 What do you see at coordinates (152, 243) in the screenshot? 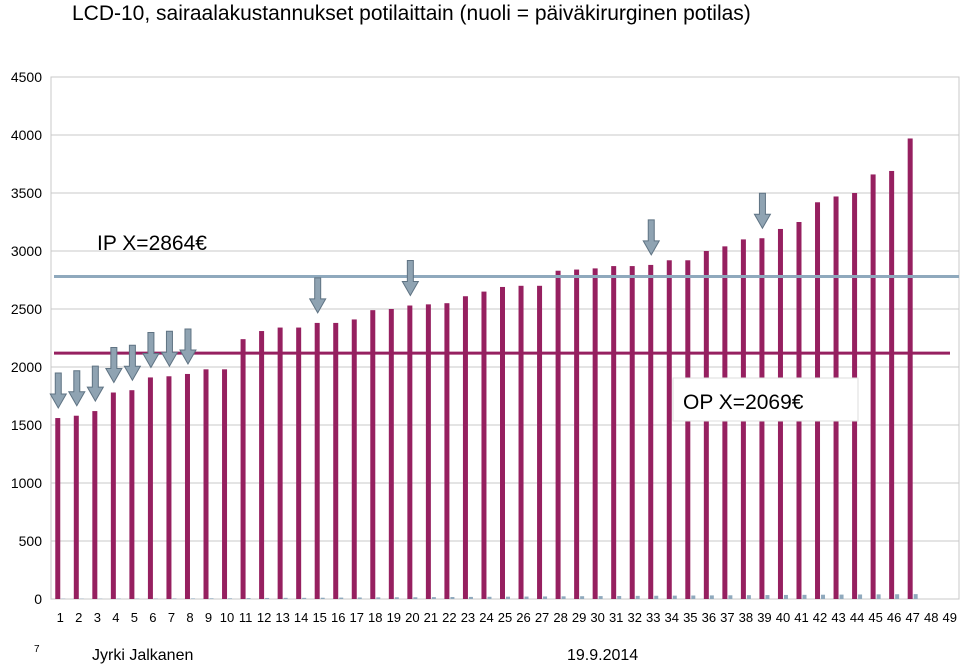
I see `ip-mean-label: IP X=2864€` at bounding box center [152, 243].